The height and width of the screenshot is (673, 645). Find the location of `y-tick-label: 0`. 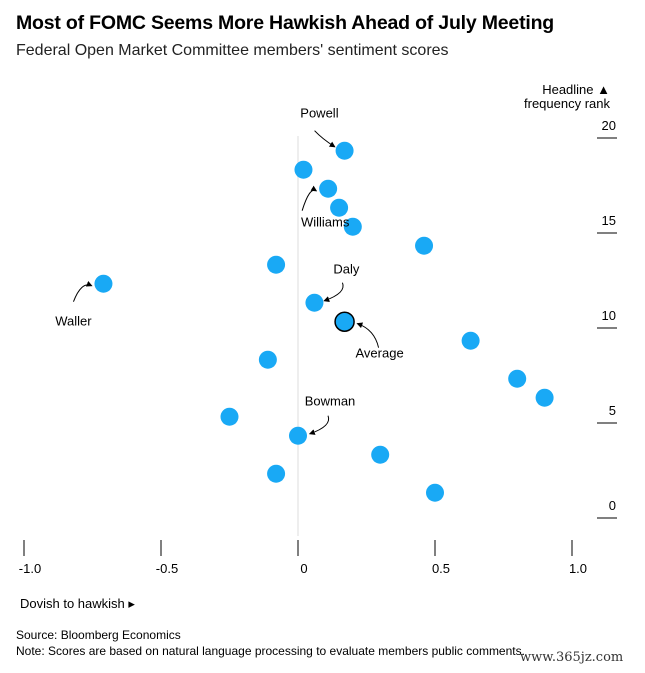

y-tick-label: 0 is located at coordinates (612, 505).